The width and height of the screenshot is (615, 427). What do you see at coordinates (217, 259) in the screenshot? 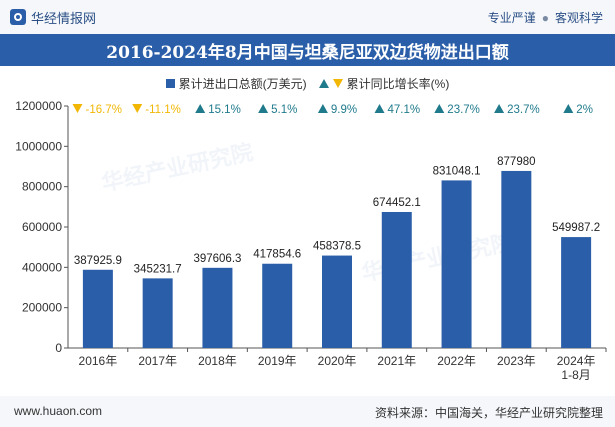
I see `bar-value-label: 397606.3` at bounding box center [217, 259].